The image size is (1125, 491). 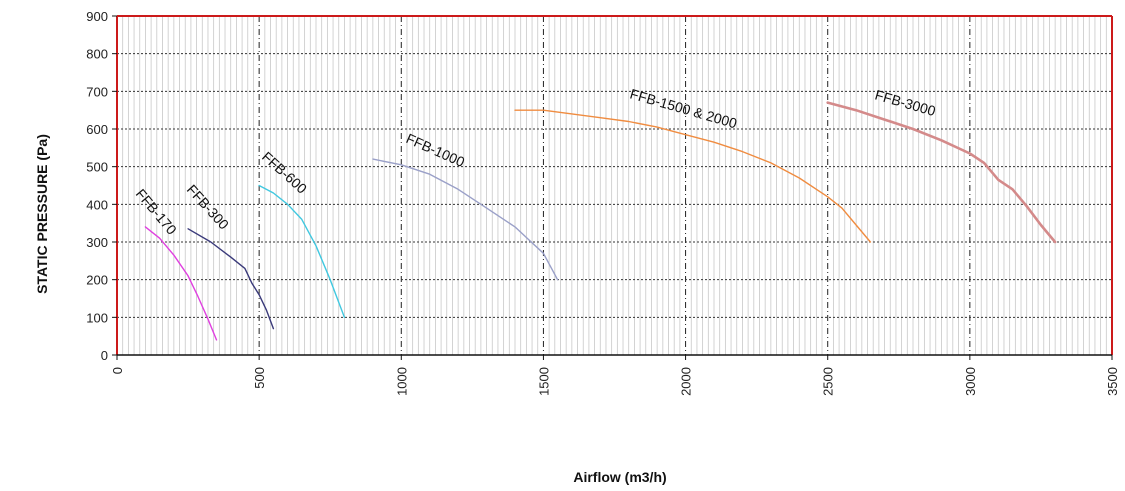 What do you see at coordinates (97, 16) in the screenshot?
I see `y-tick-label: 900` at bounding box center [97, 16].